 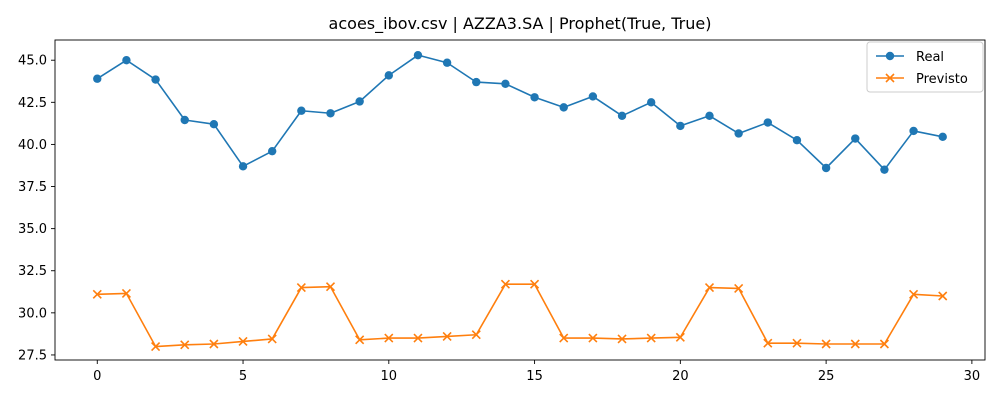 What do you see at coordinates (32, 61) in the screenshot?
I see `y-tick-label: 45.0` at bounding box center [32, 61].